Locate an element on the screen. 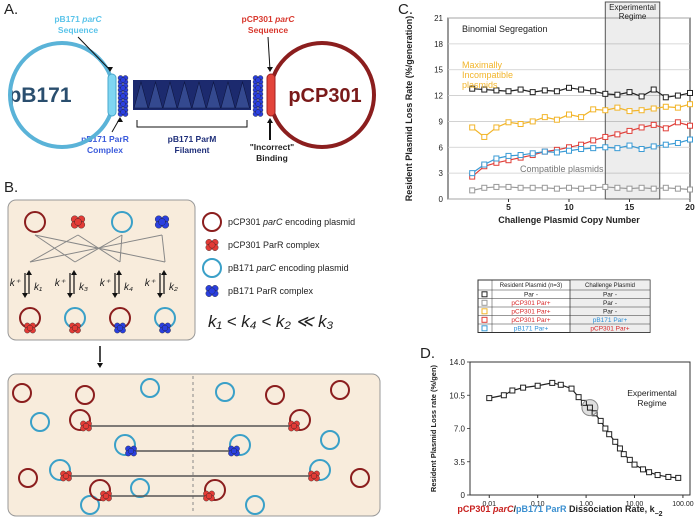 The image size is (696, 521). x-tick-label: 0.01 is located at coordinates (489, 504).